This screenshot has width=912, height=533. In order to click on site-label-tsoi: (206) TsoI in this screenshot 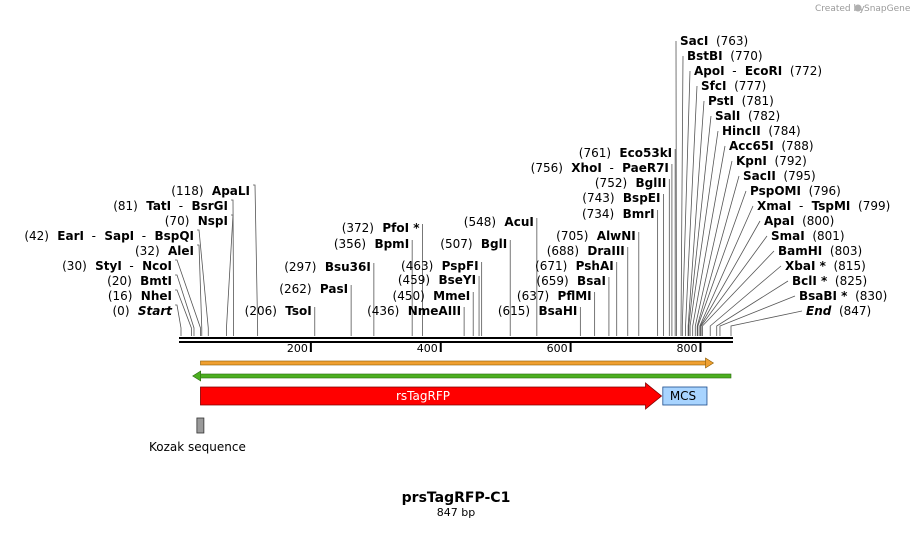, I will do `click(278, 311)`.